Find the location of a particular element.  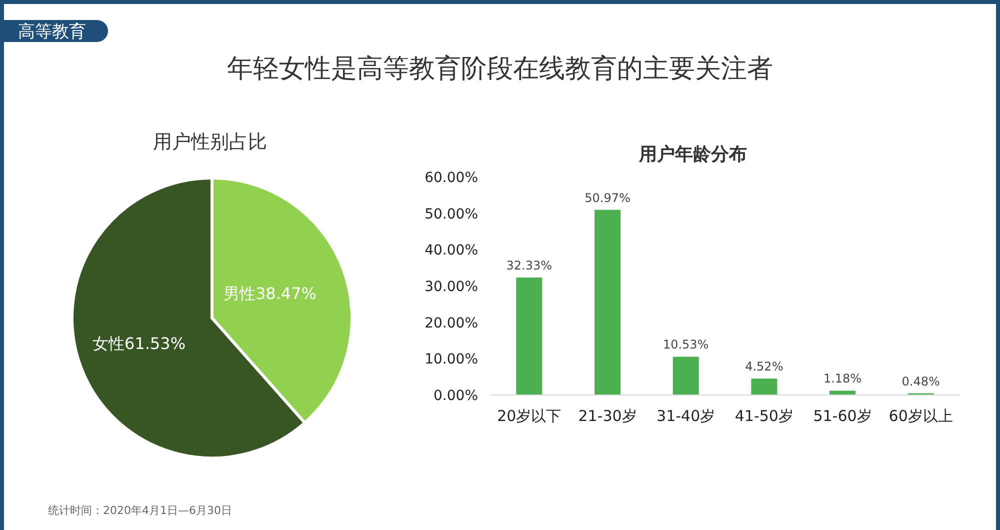

y-tick-label: 20.00% is located at coordinates (451, 323).